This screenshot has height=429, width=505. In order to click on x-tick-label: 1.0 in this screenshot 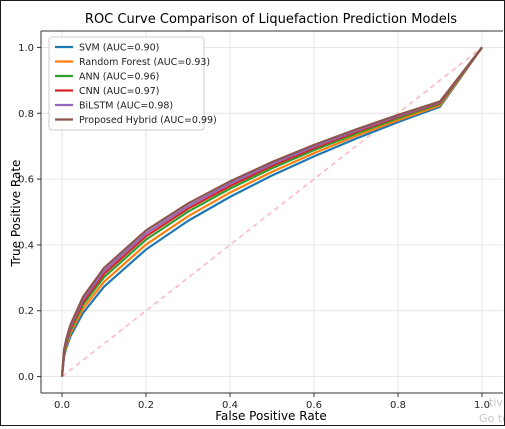, I will do `click(482, 405)`.